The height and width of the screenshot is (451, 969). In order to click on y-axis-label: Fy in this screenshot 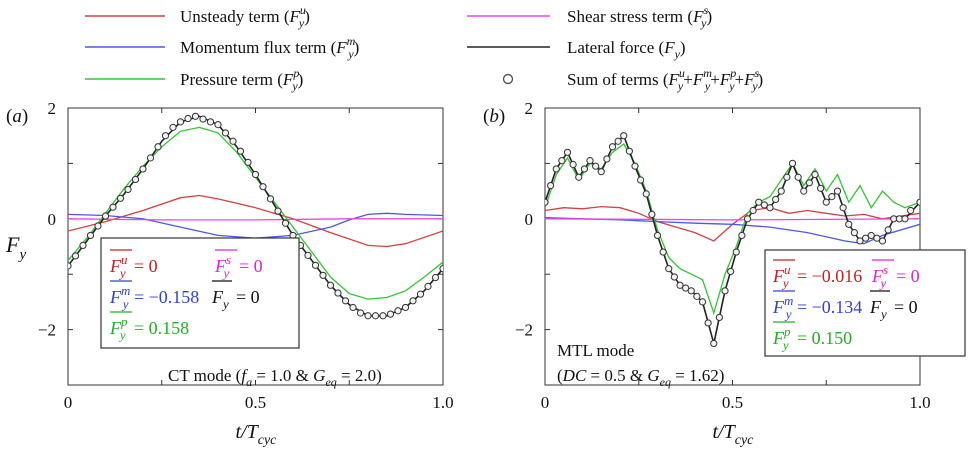, I will do `click(15, 247)`.